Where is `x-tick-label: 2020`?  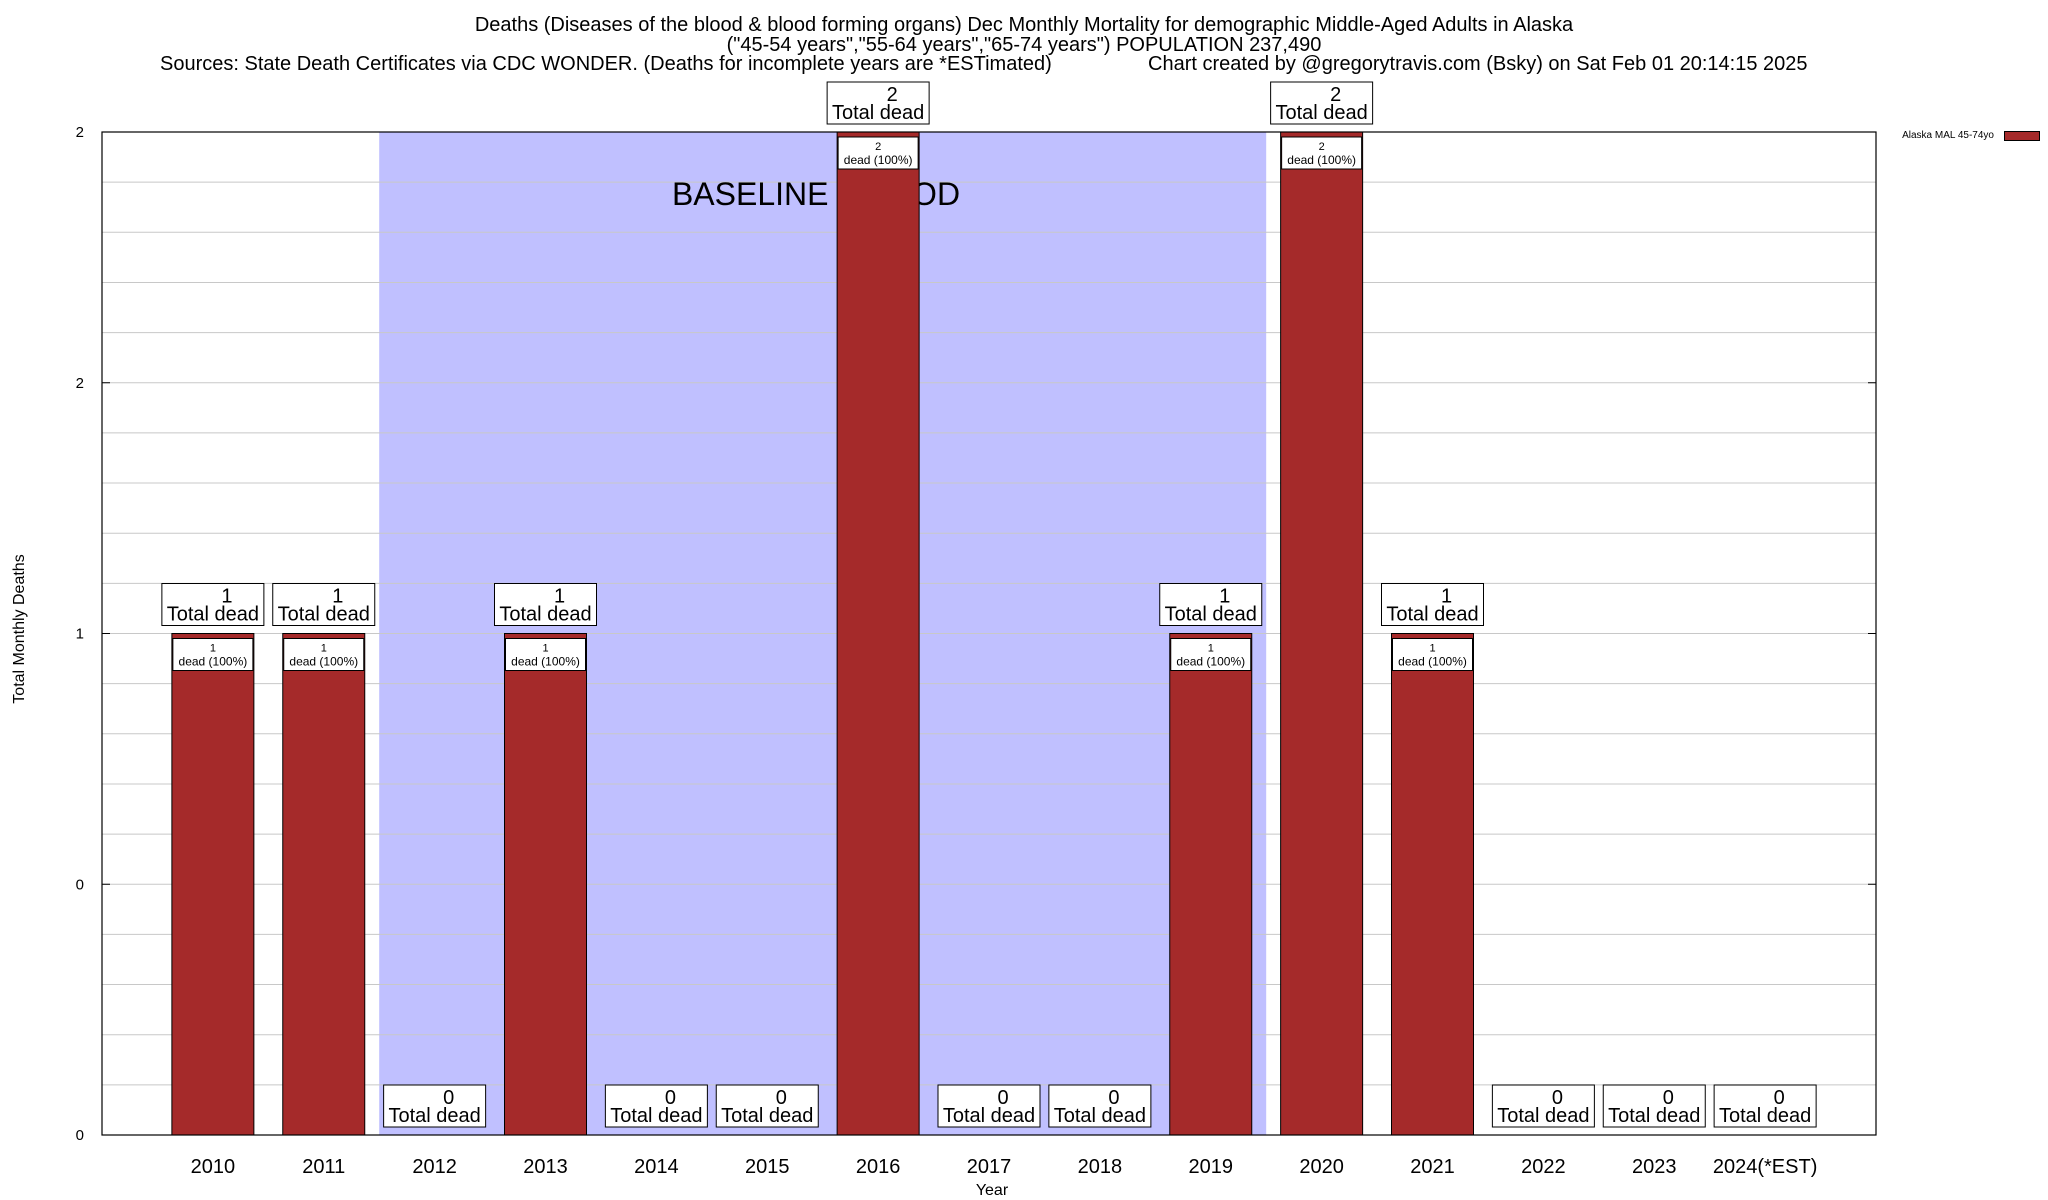 x-tick-label: 2020 is located at coordinates (1321, 1167).